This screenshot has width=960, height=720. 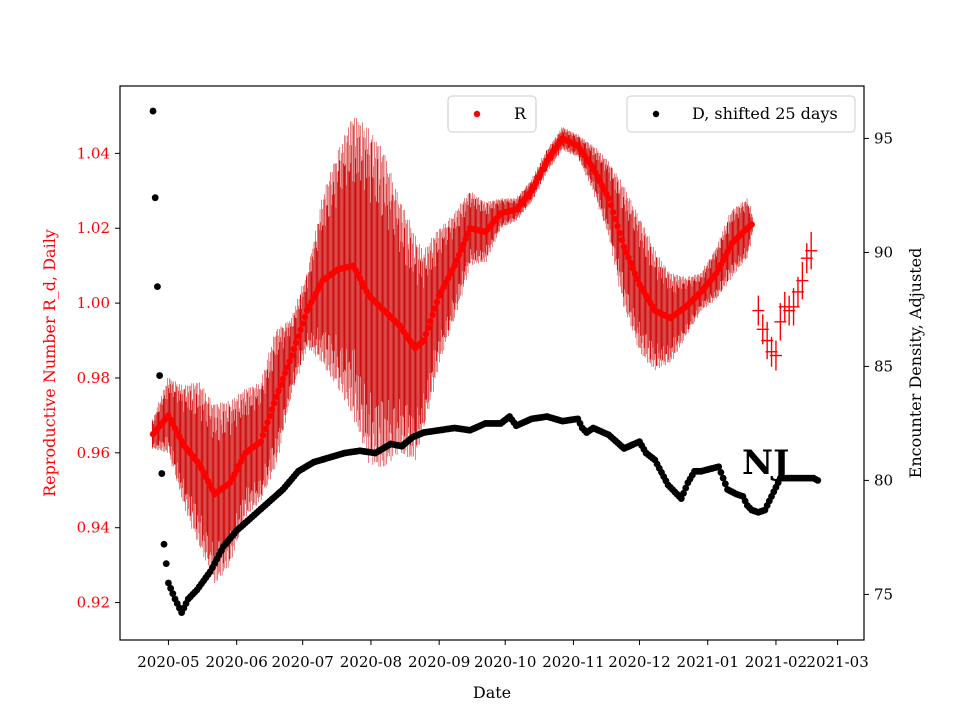 What do you see at coordinates (371, 662) in the screenshot?
I see `x-tick-label: 2020-08` at bounding box center [371, 662].